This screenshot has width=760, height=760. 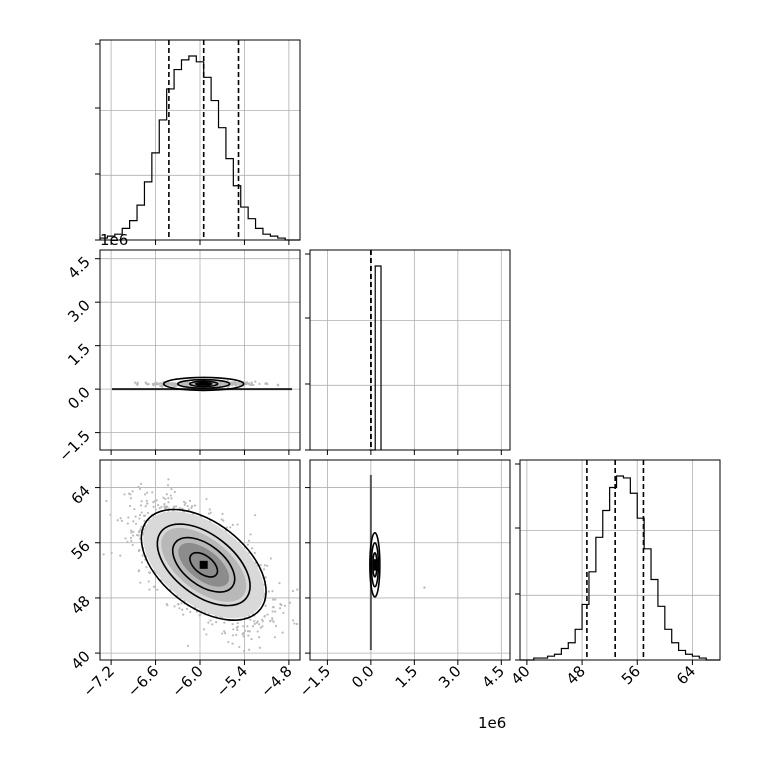 What do you see at coordinates (450, 677) in the screenshot?
I see `x-tick-label: 3.0` at bounding box center [450, 677].